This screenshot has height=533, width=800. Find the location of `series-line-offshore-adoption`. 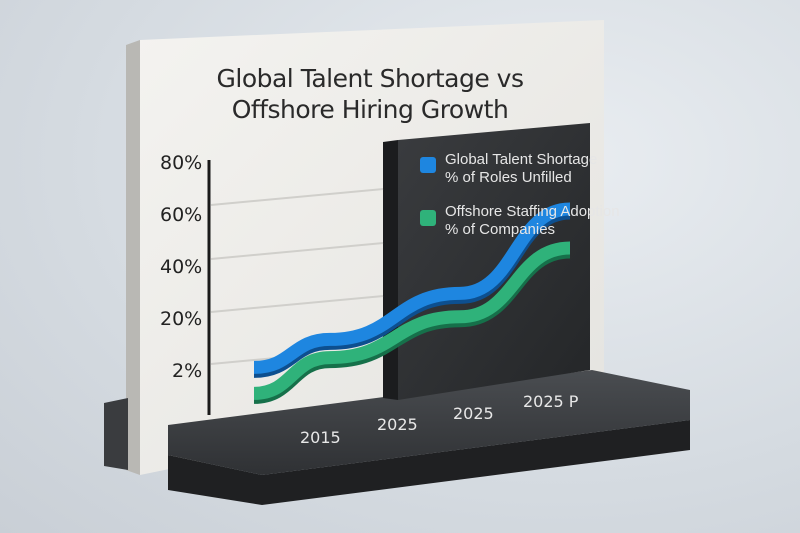

series-line-offshore-adoption is located at coordinates (412, 320).